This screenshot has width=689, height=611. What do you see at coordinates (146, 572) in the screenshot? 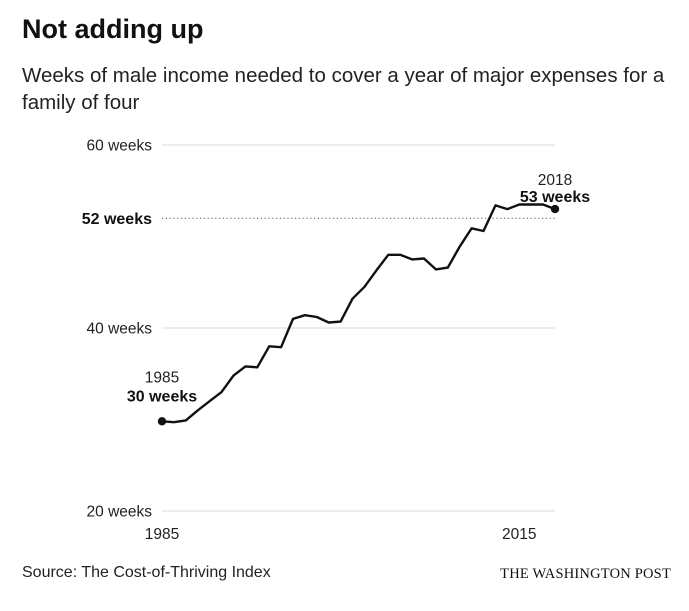
I see `source-note: Source: The Cost-of-Thriving Index` at bounding box center [146, 572].